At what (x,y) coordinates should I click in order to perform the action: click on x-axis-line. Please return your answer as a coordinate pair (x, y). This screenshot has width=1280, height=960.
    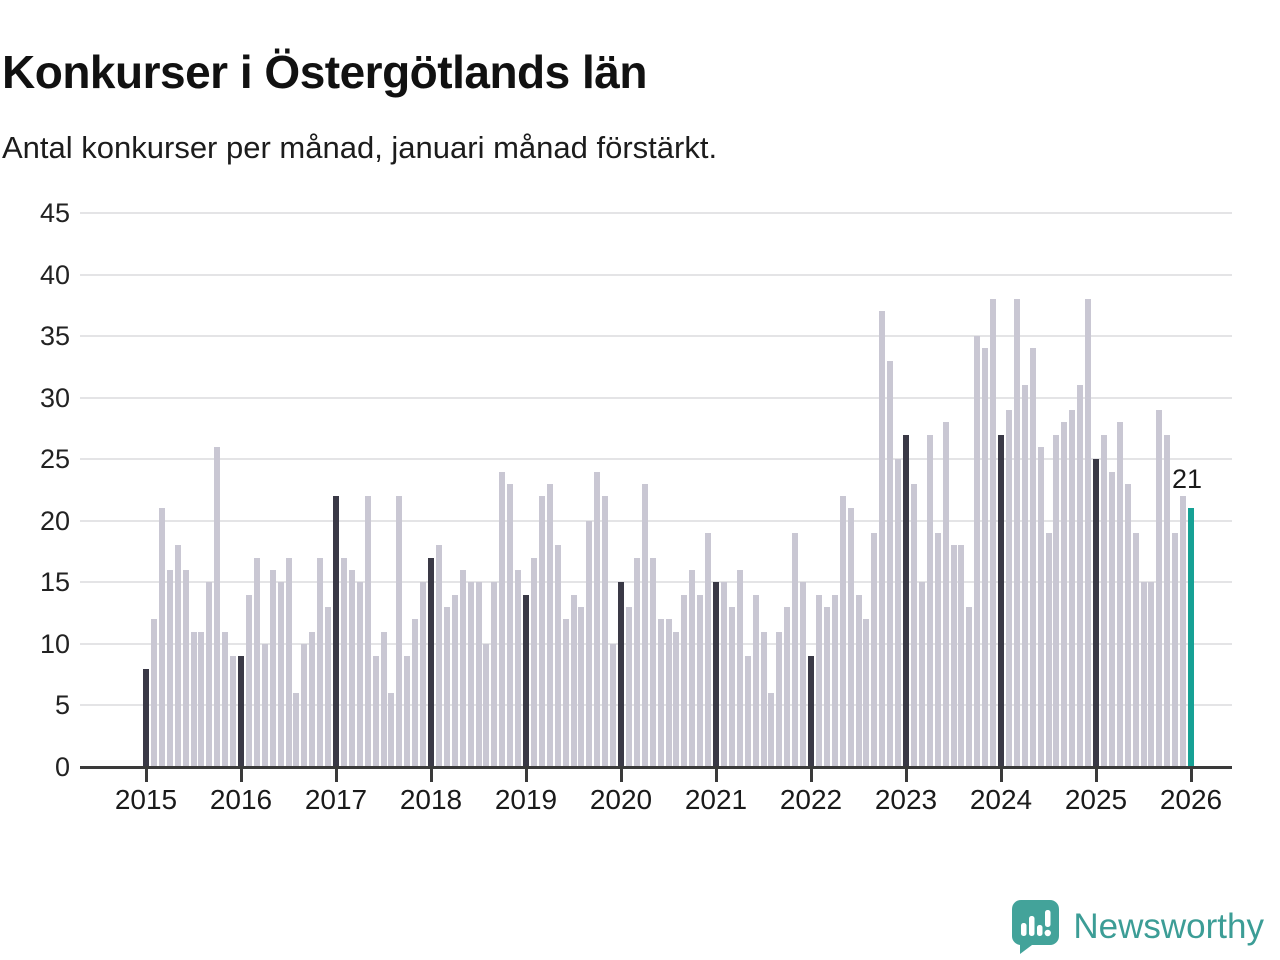
    Looking at the image, I should click on (656, 767).